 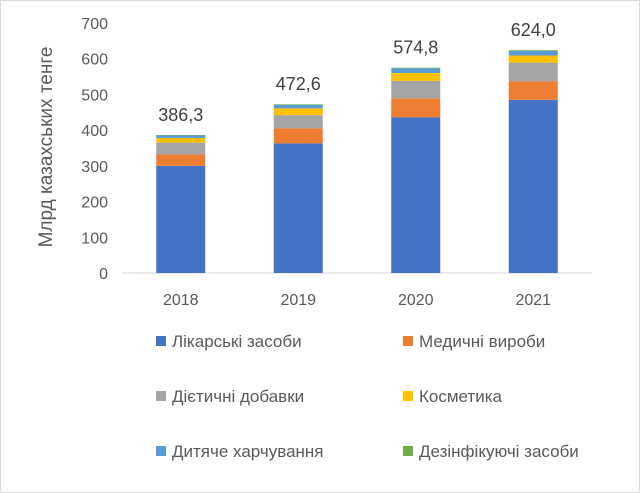 I want to click on x-tick-label: 2019, so click(x=298, y=300).